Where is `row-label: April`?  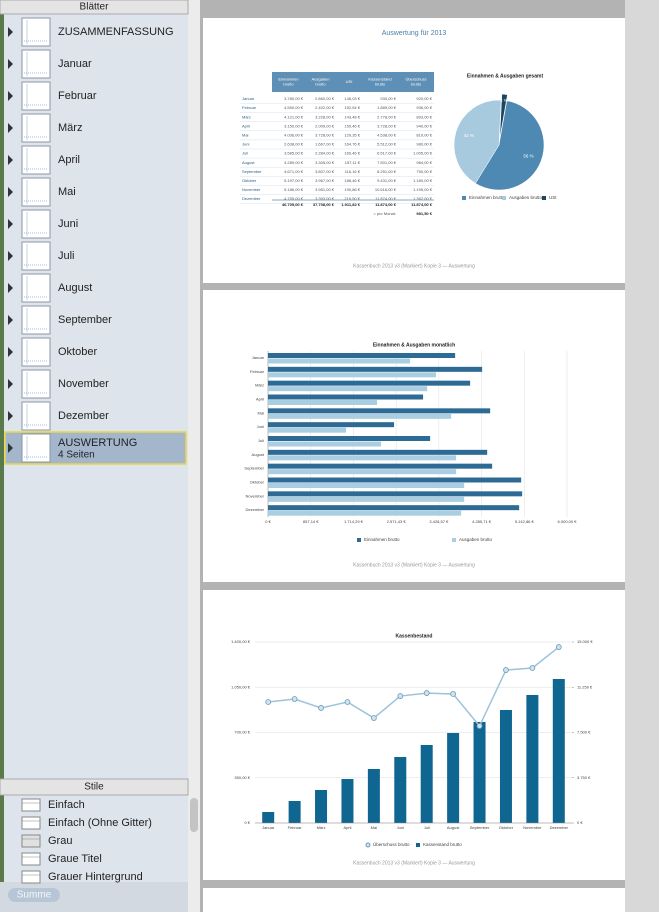
row-label: April is located at coordinates (246, 125).